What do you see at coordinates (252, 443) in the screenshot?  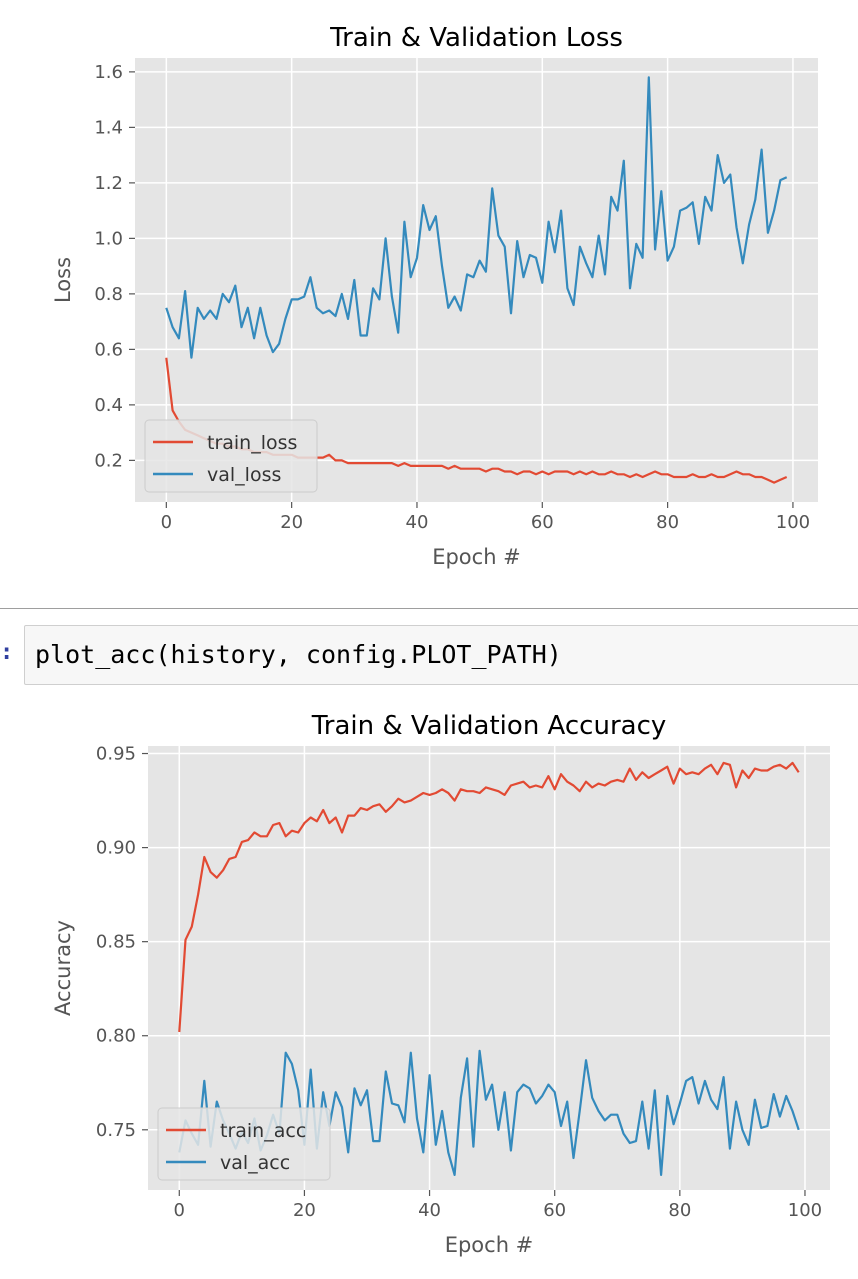 I see `legend-label: train_loss` at bounding box center [252, 443].